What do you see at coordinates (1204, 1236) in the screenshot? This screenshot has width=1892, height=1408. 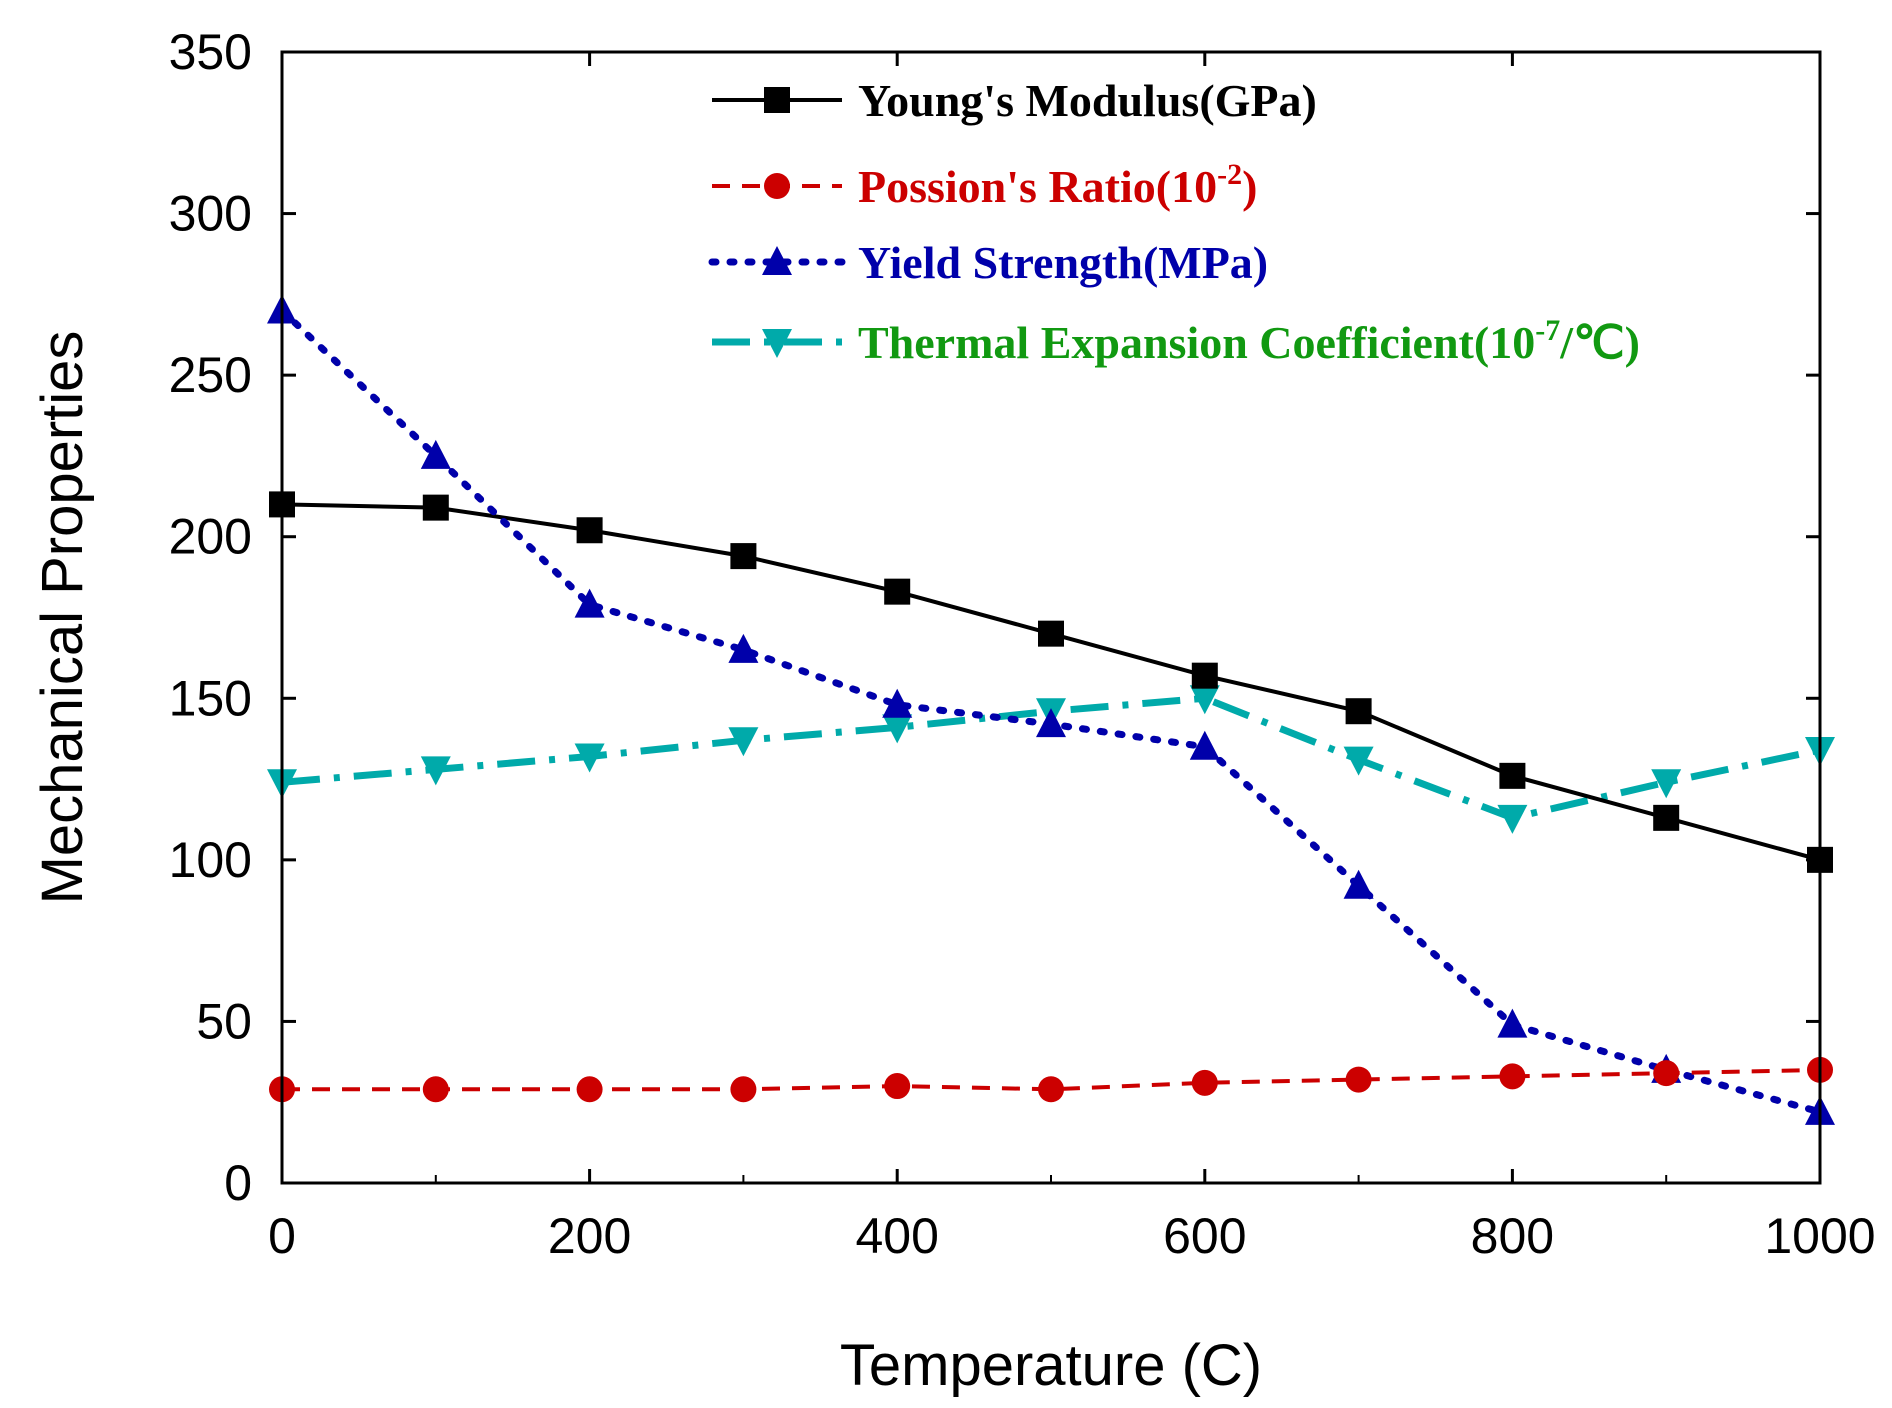 I see `x-tick-label: 600` at bounding box center [1204, 1236].